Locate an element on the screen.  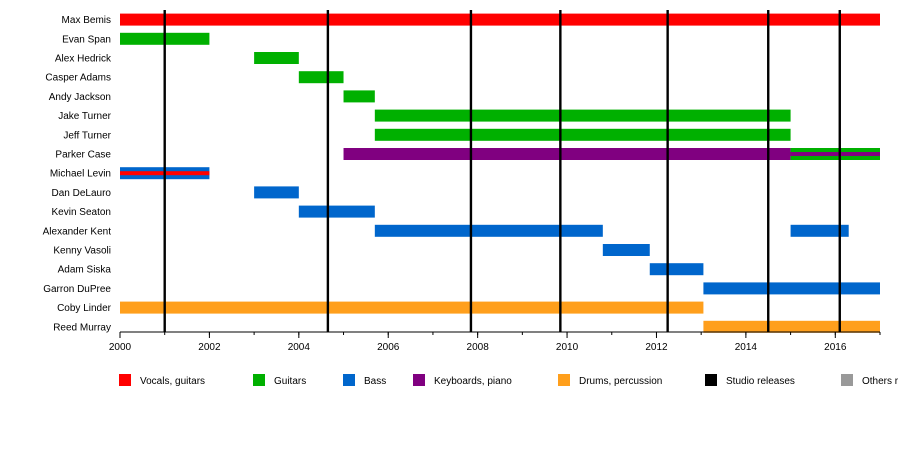
member-bar-keys is located at coordinates (567, 154).